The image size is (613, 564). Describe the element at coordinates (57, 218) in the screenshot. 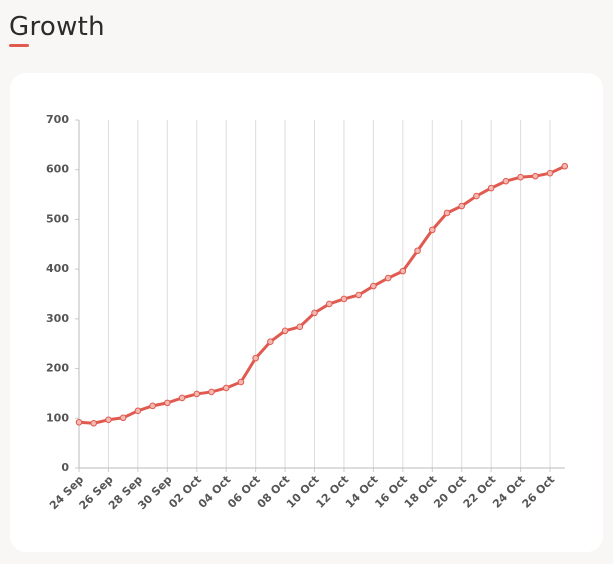

I see `y-tick-label: 500` at that location.